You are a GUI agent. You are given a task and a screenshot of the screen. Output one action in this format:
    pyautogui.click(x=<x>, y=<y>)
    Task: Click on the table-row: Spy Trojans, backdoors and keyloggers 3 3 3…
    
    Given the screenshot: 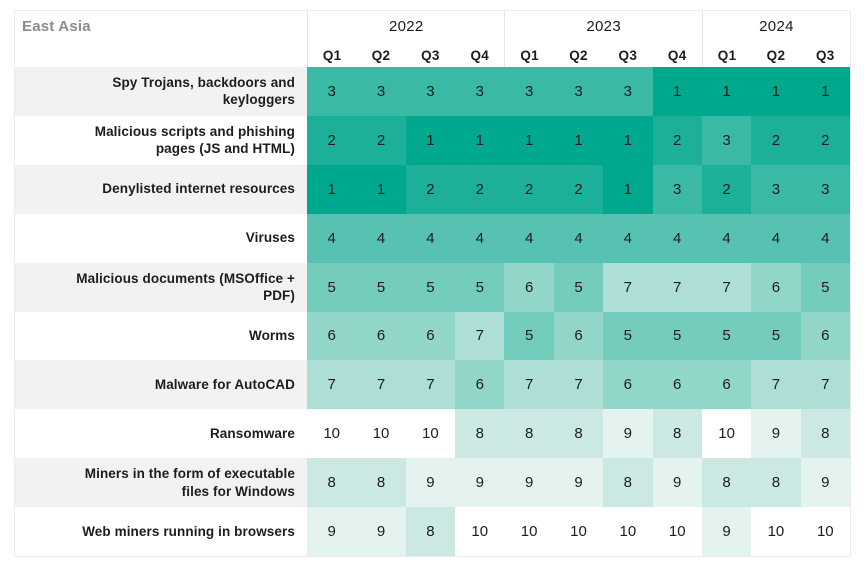 What is the action you would take?
    pyautogui.click(x=432, y=91)
    